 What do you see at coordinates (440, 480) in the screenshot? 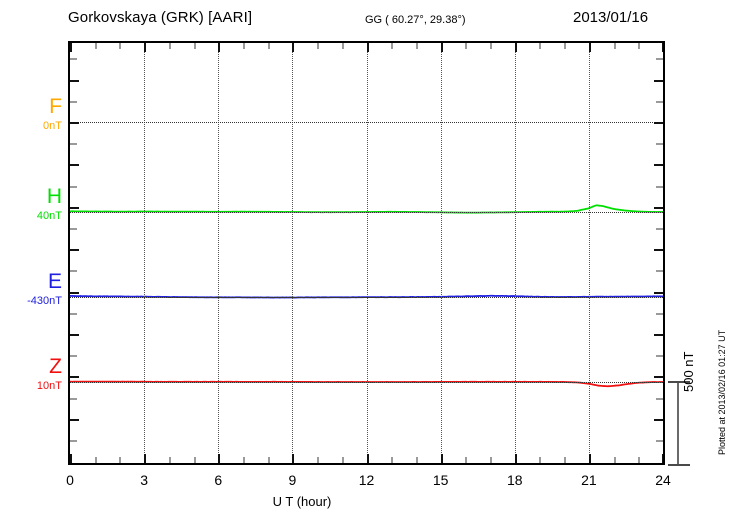
I see `x-axis-tick-label: 15` at bounding box center [440, 480].